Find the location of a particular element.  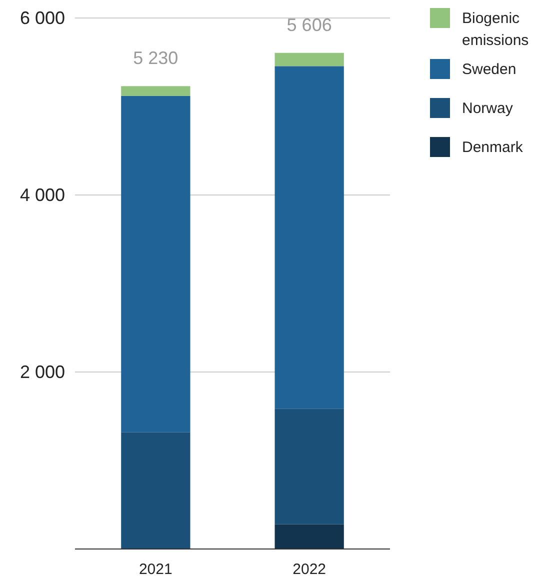

x-tick-label: 2021 is located at coordinates (155, 568).